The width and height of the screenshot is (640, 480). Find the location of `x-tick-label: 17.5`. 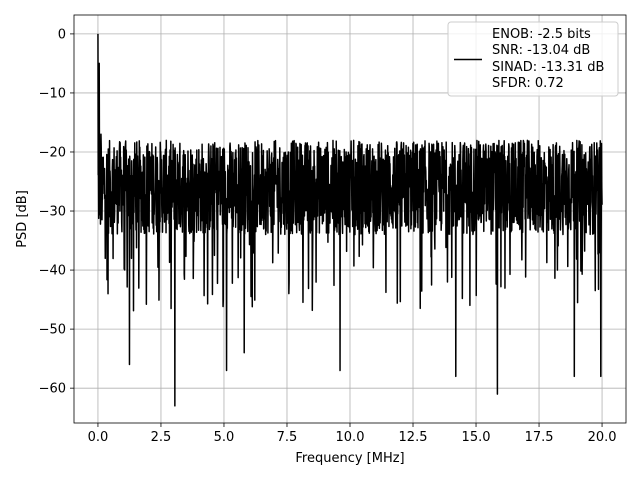

x-tick-label: 17.5 is located at coordinates (539, 437).